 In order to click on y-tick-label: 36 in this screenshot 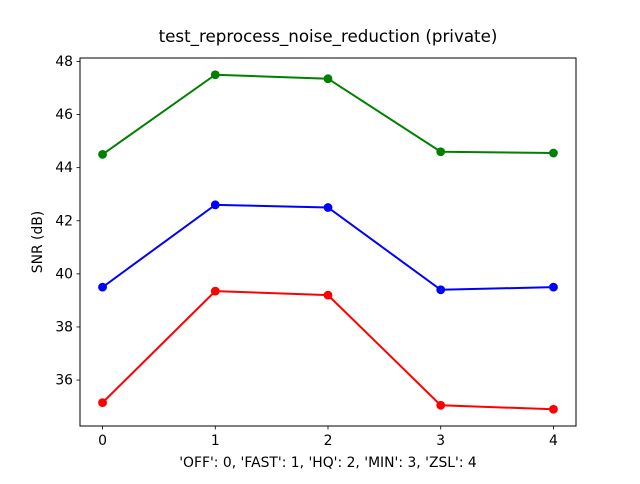, I will do `click(64, 381)`.